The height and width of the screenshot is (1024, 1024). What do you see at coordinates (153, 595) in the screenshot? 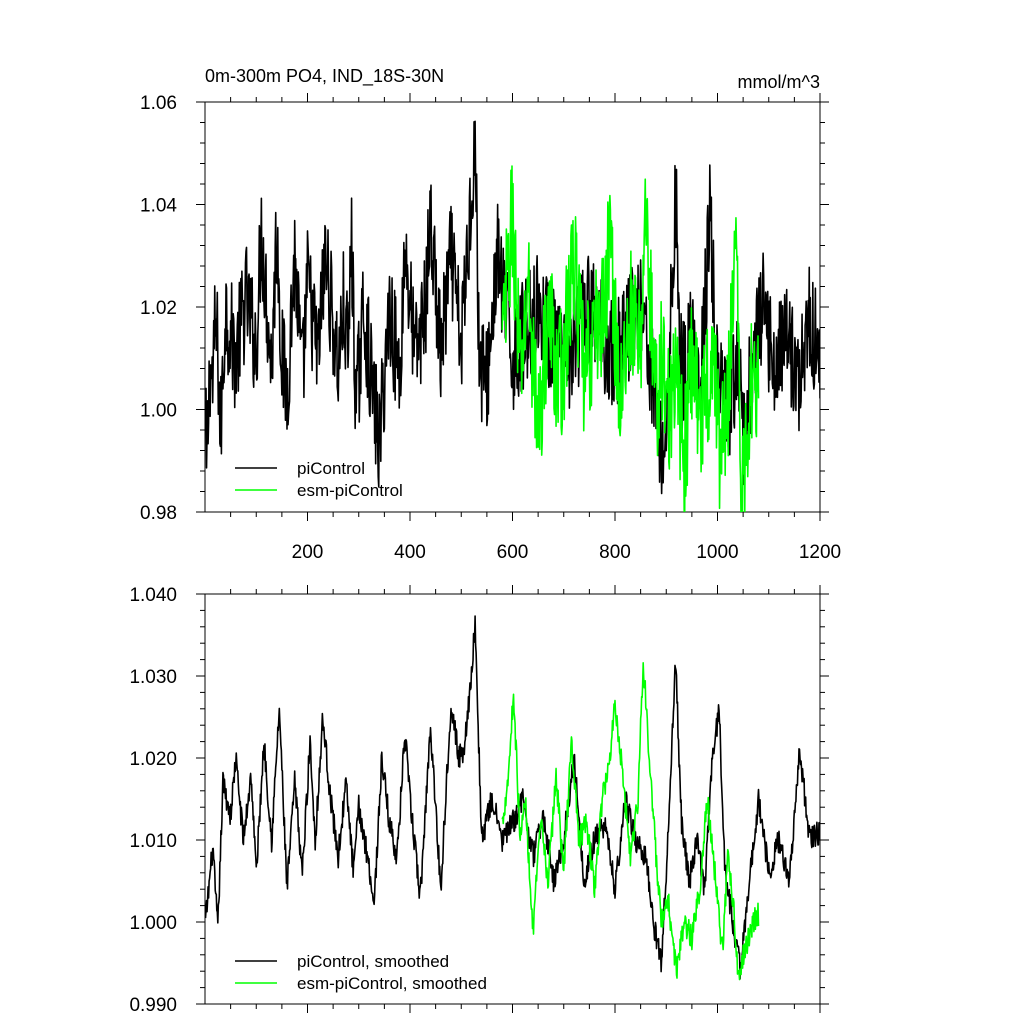
I see `y-tick-label: 1.040` at bounding box center [153, 595].